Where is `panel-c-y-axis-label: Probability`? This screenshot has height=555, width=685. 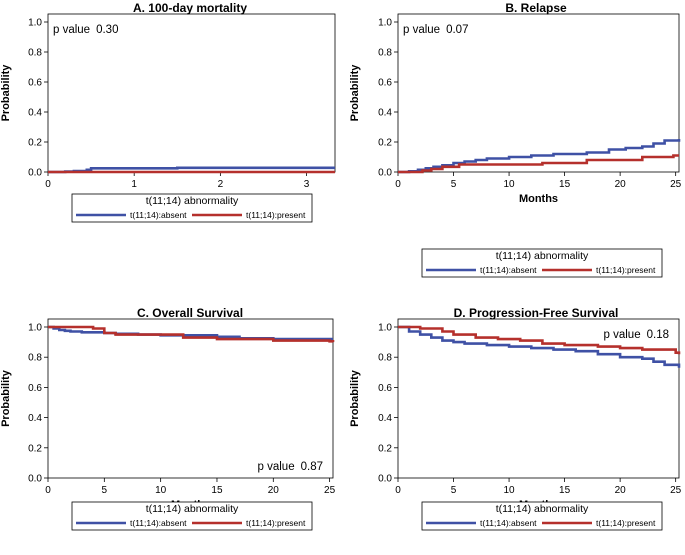
panel-c-y-axis-label: Probability is located at coordinates (6, 398).